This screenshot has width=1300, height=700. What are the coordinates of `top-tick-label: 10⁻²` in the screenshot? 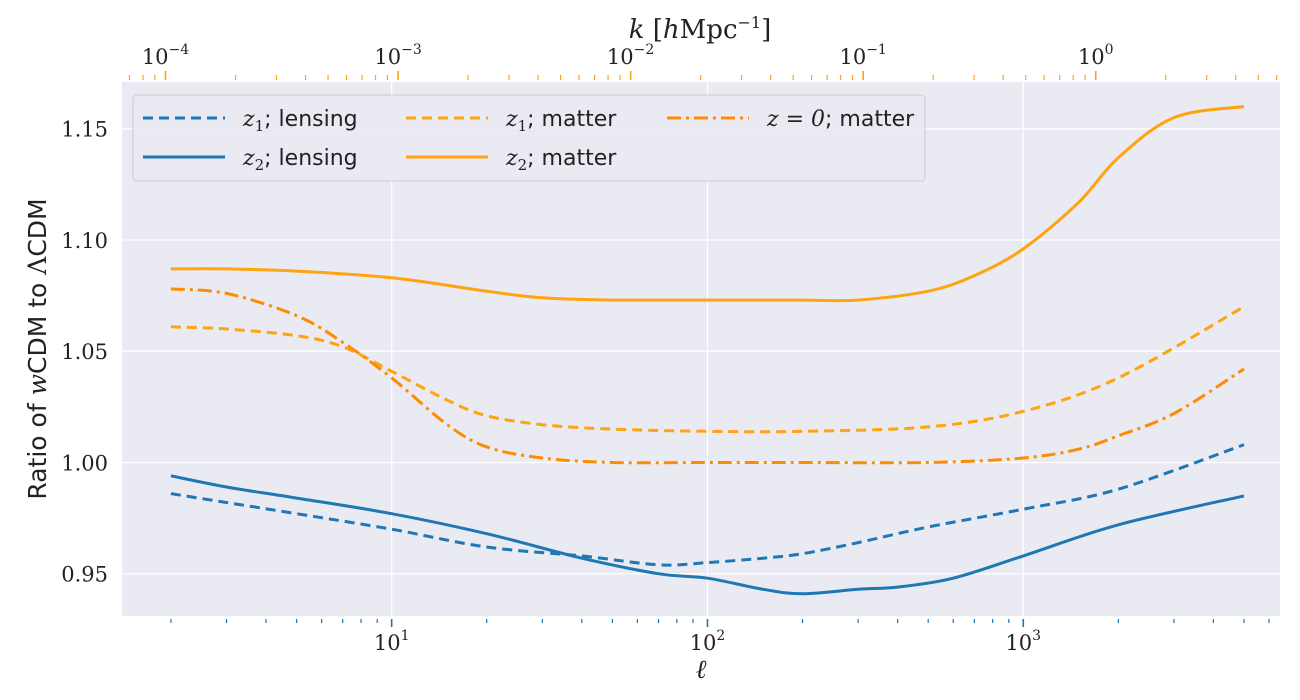 It's located at (630, 55).